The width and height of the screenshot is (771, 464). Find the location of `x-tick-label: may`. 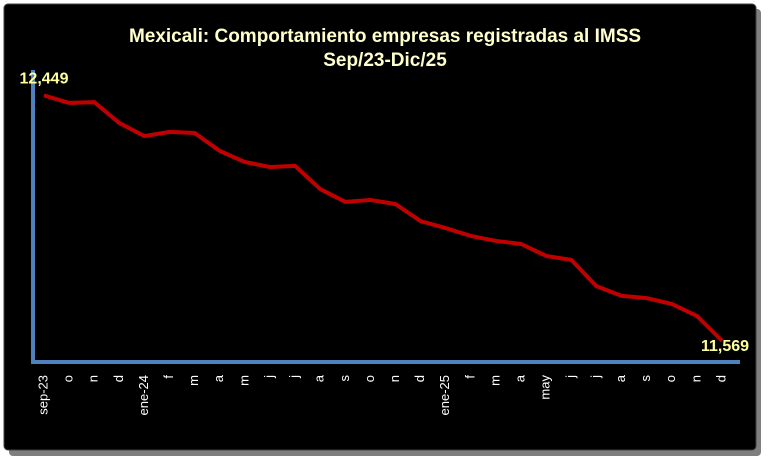

x-tick-label: may is located at coordinates (545, 387).